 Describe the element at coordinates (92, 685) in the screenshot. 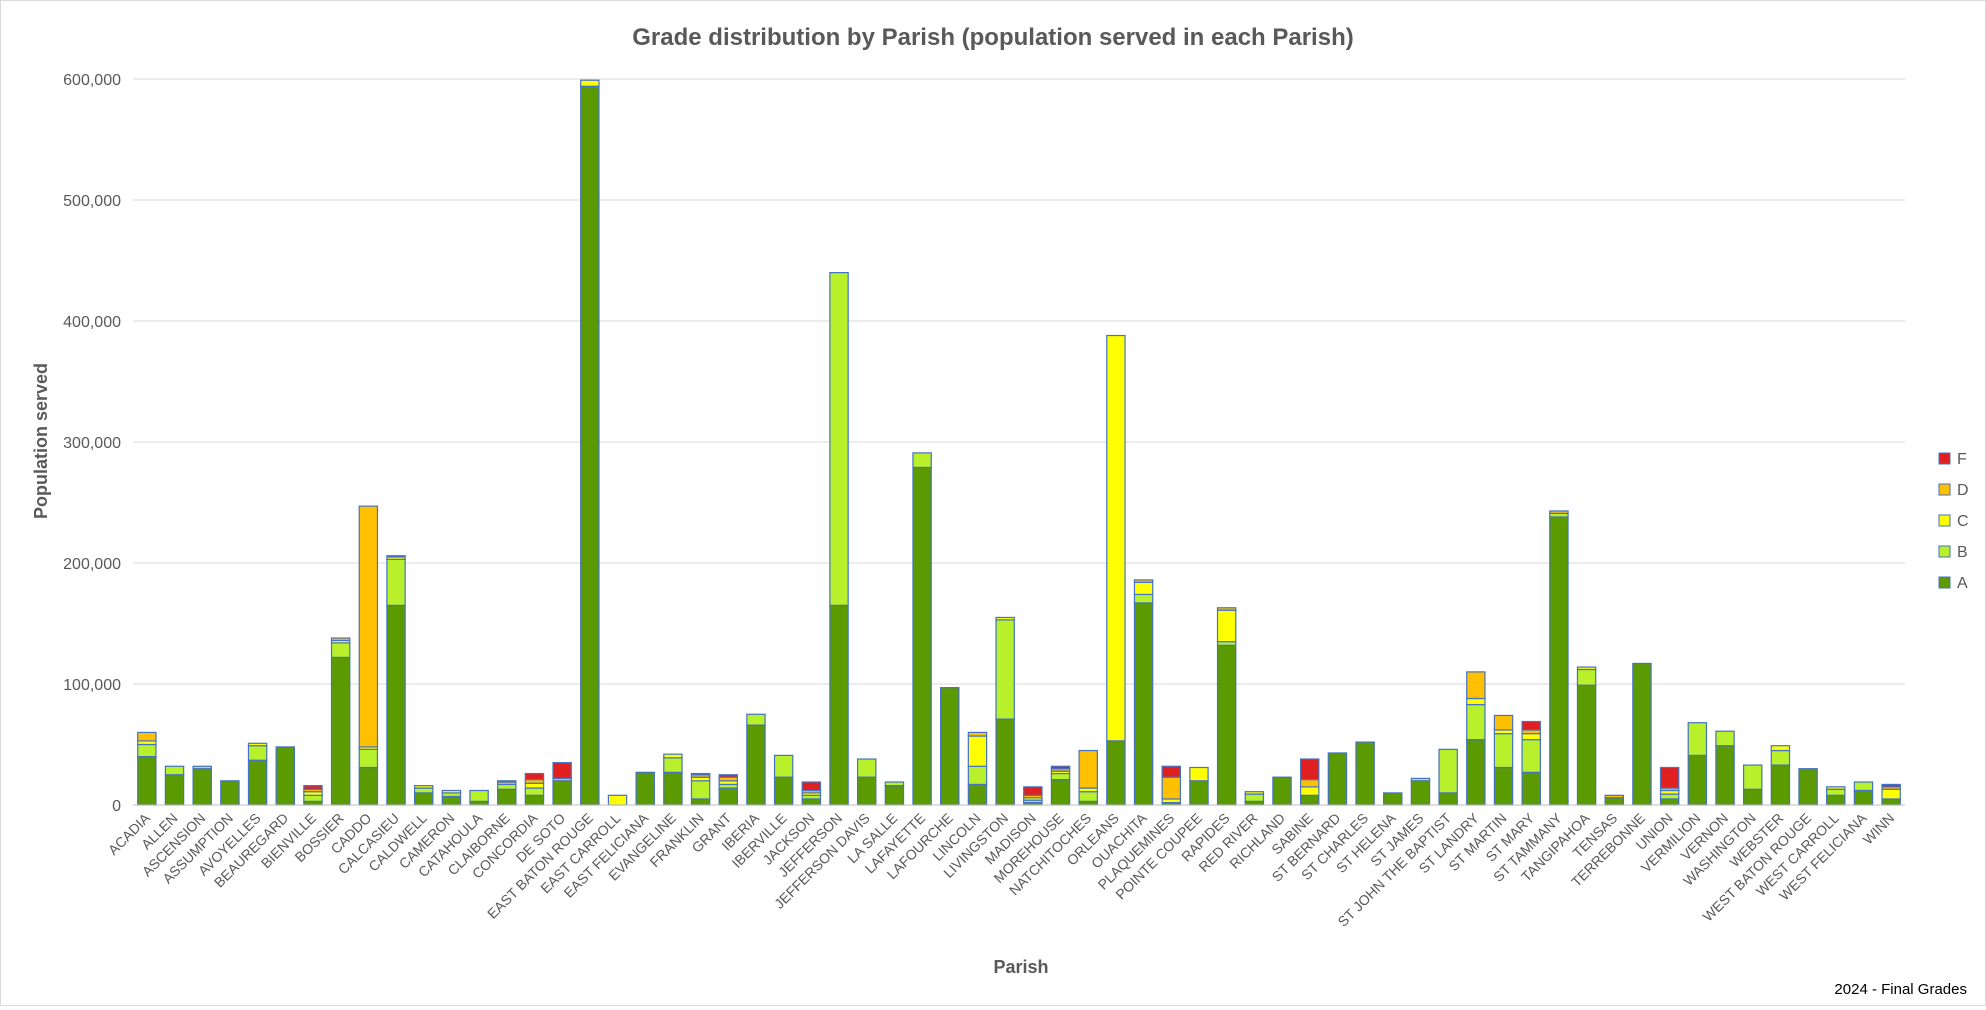

I see `y-tick-label: 100,000` at that location.